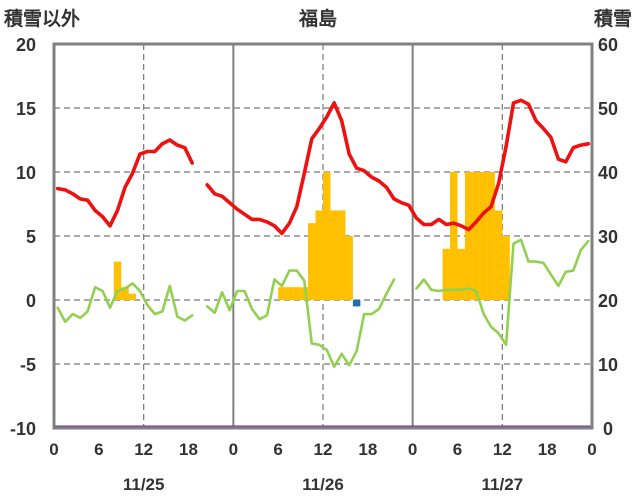 The image size is (636, 501). I want to click on left-tick-label: 0, so click(31, 301).